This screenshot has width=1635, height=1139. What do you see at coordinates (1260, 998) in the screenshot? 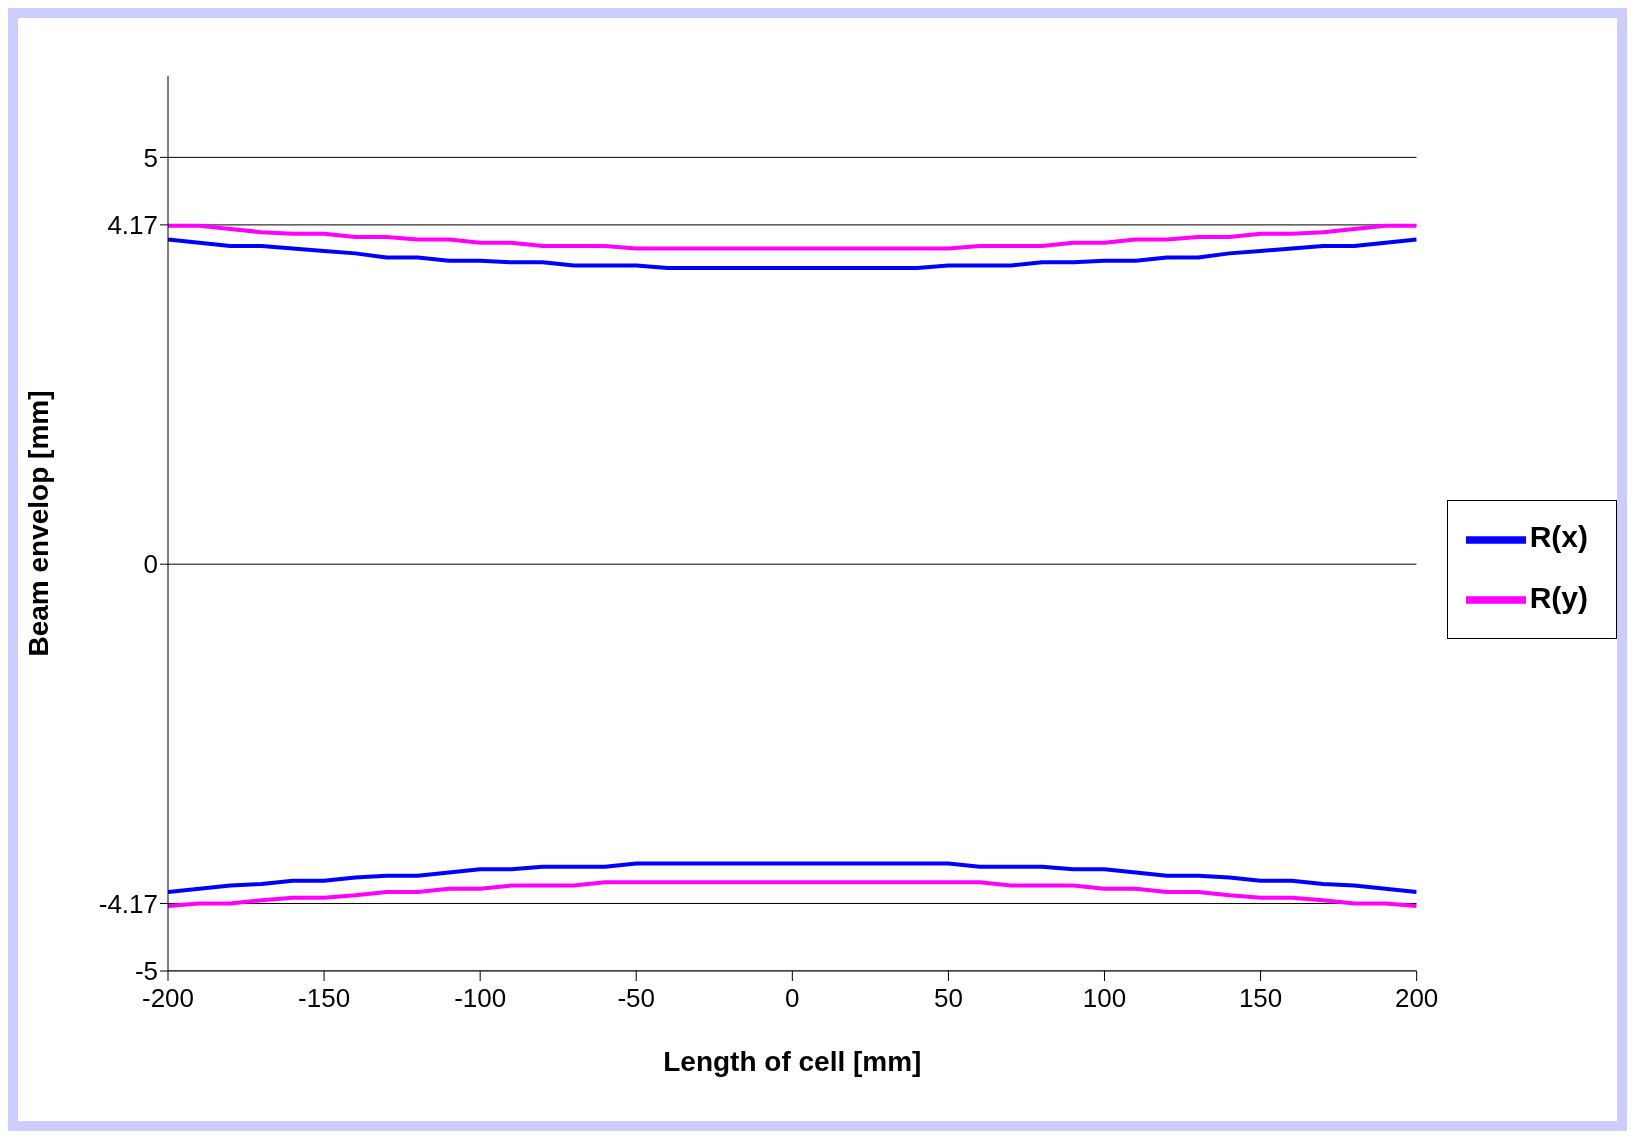
I see `x-tick-label: 150` at bounding box center [1260, 998].